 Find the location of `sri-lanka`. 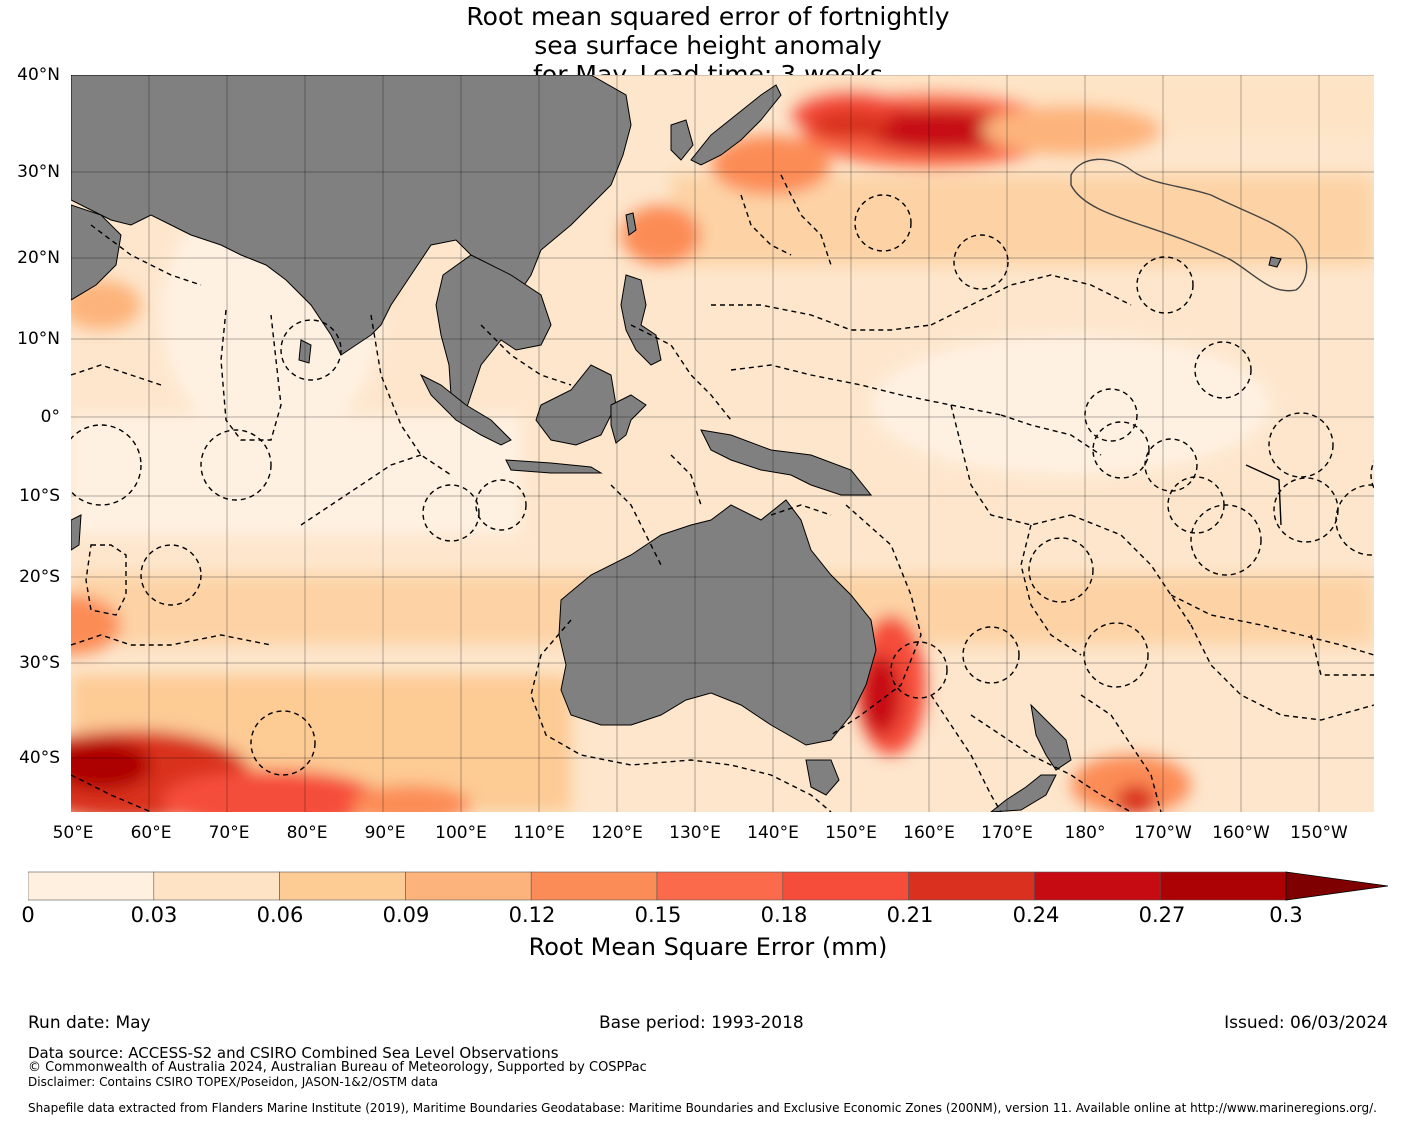

sri-lanka is located at coordinates (305, 351).